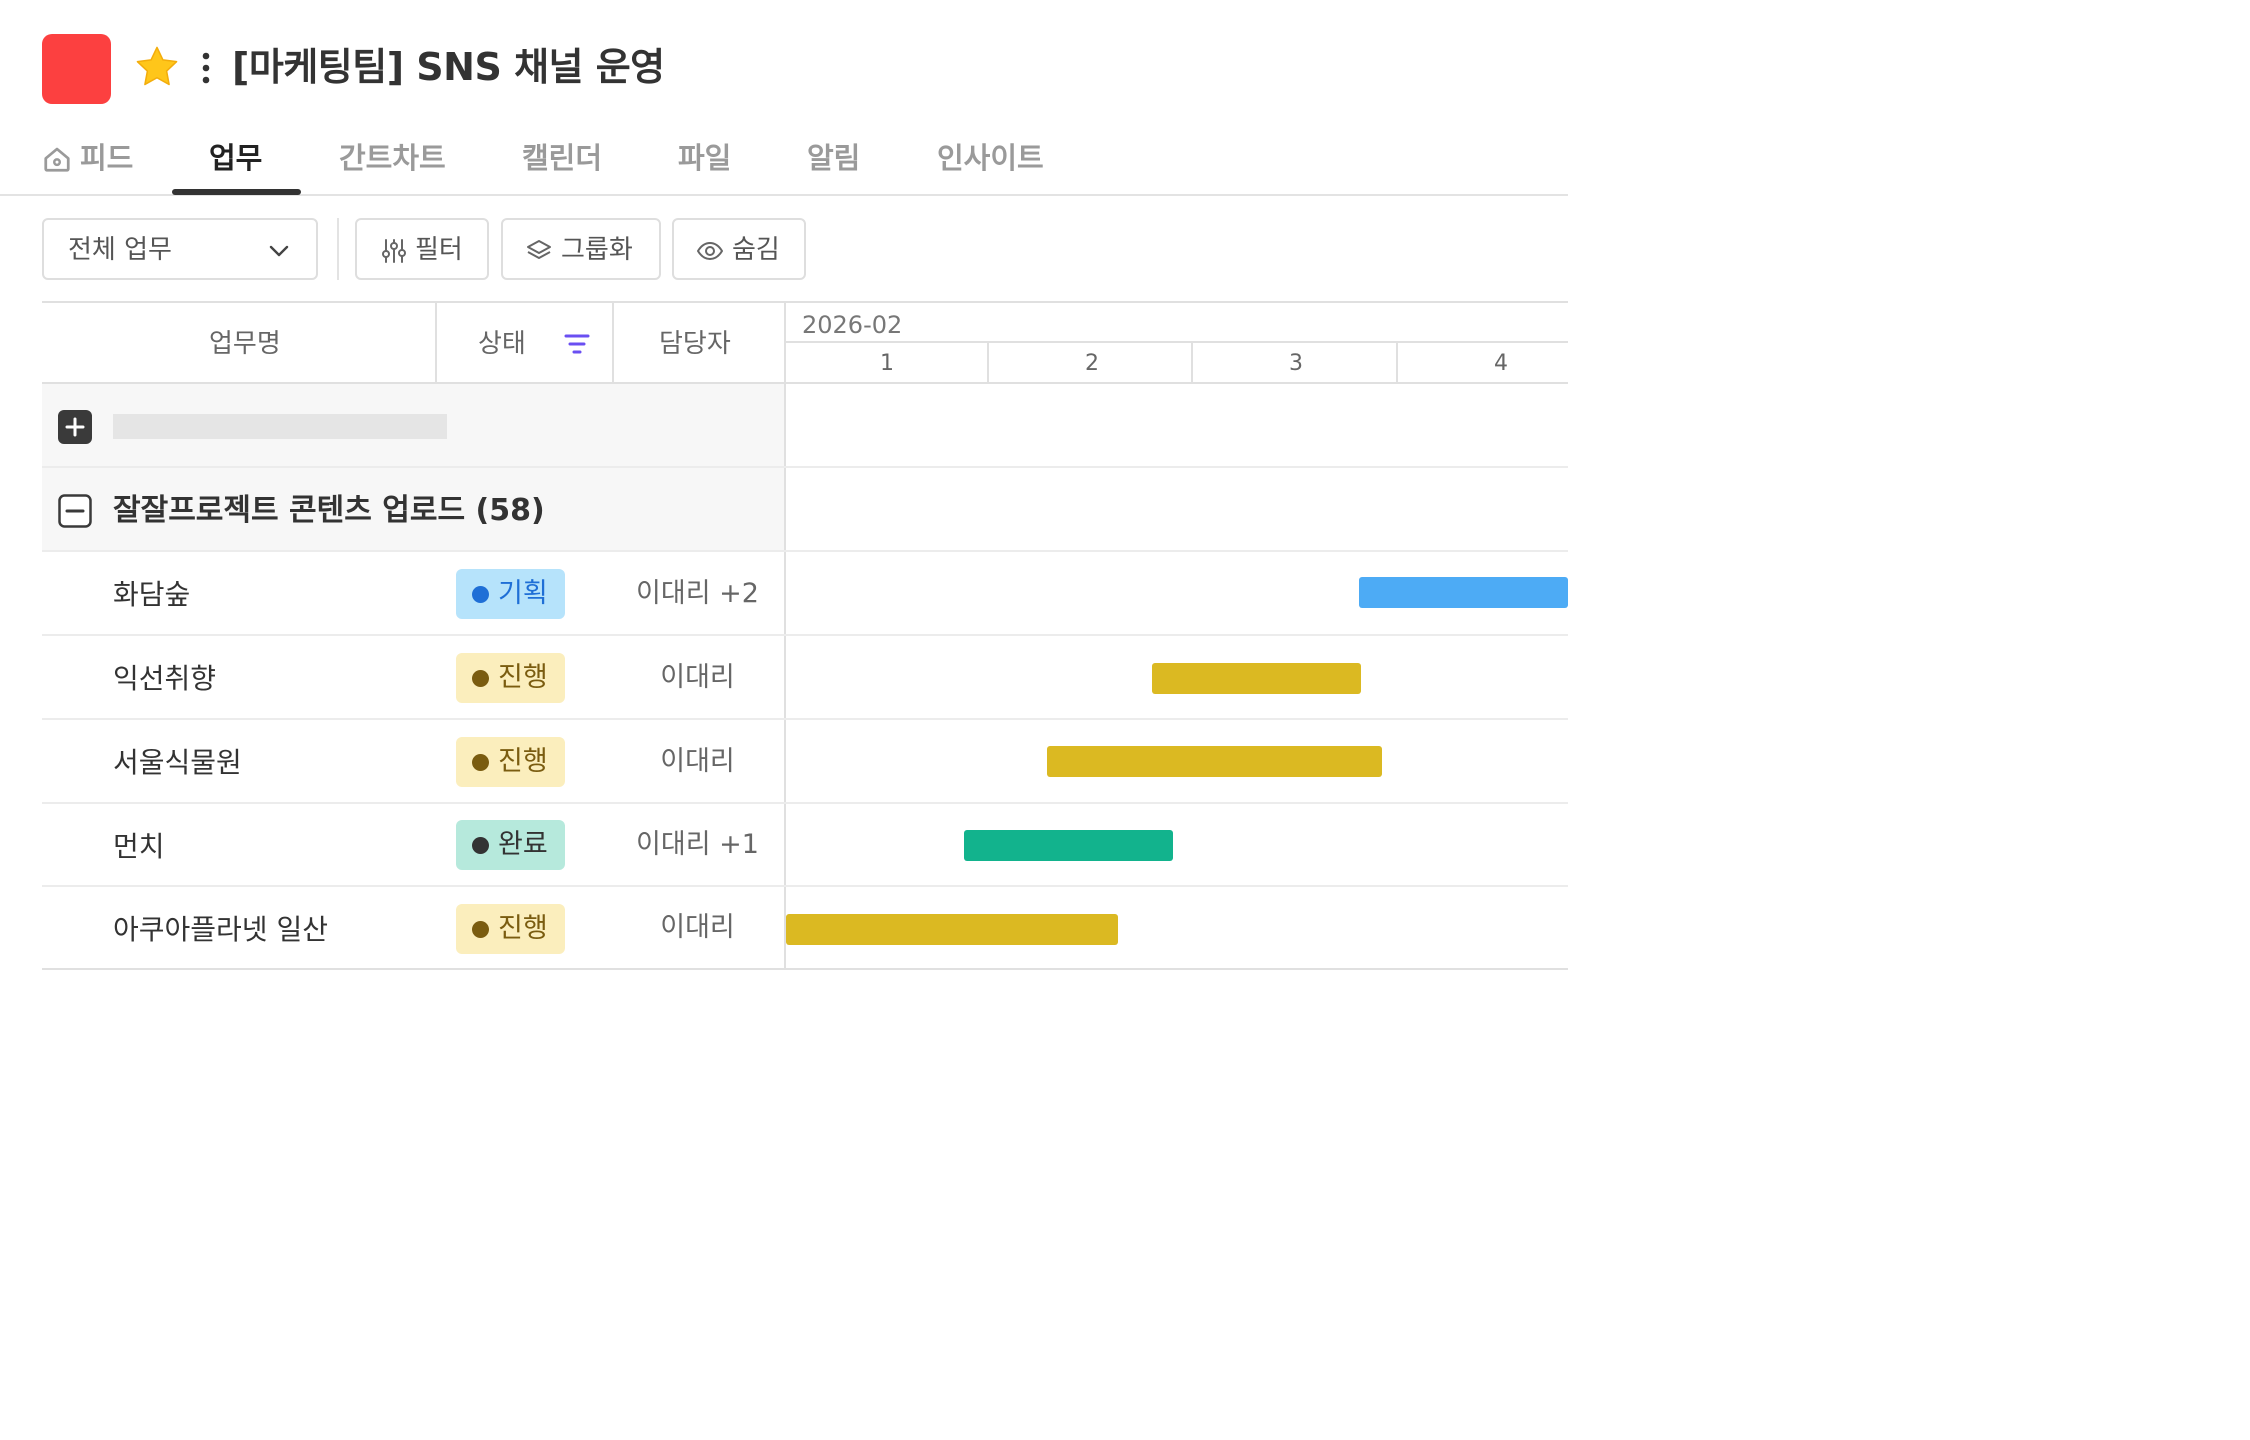 The image size is (2250, 1440). What do you see at coordinates (577, 344) in the screenshot?
I see `sort-filter-icon` at bounding box center [577, 344].